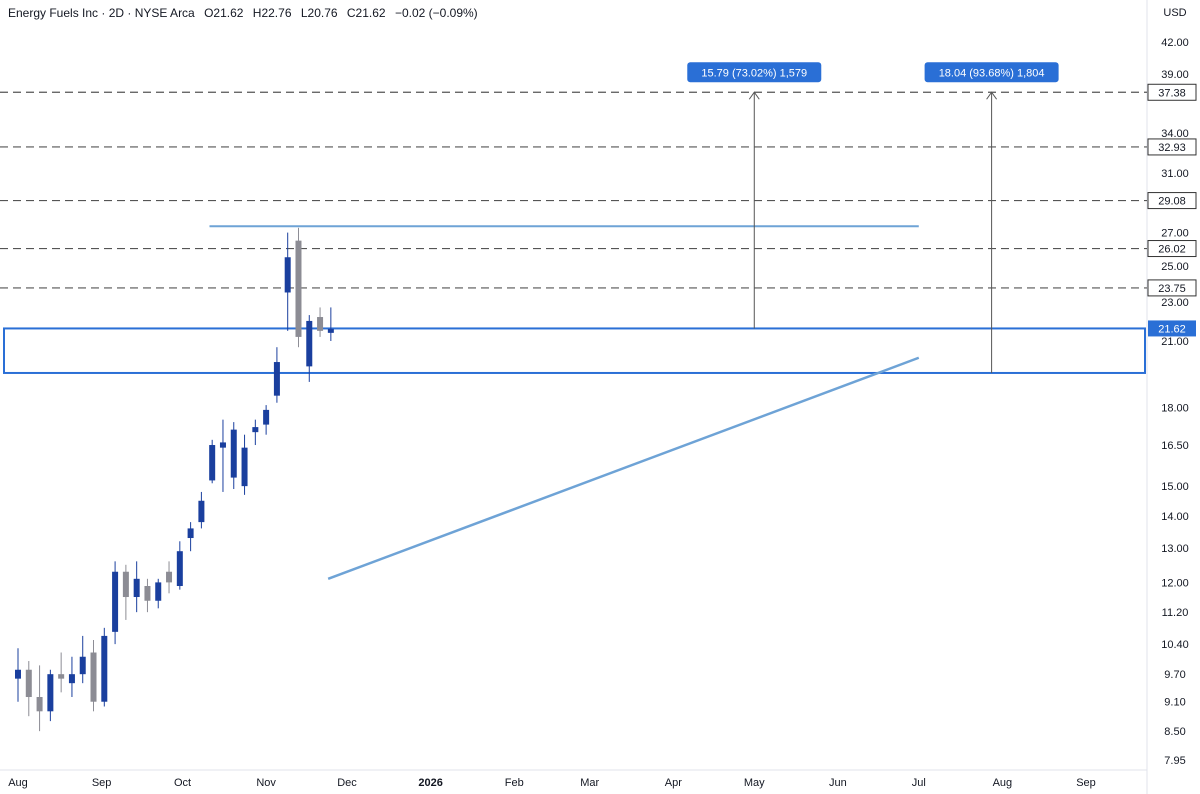  What do you see at coordinates (319, 13) in the screenshot?
I see `ohlc-low: L20.76` at bounding box center [319, 13].